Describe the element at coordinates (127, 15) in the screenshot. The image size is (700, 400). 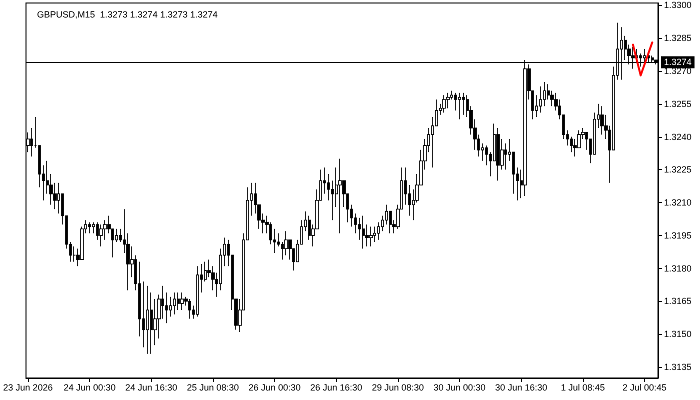
I see `text: GBPUSD,M15 1.3273 1.3274 1.3273 1.3274` at that location.